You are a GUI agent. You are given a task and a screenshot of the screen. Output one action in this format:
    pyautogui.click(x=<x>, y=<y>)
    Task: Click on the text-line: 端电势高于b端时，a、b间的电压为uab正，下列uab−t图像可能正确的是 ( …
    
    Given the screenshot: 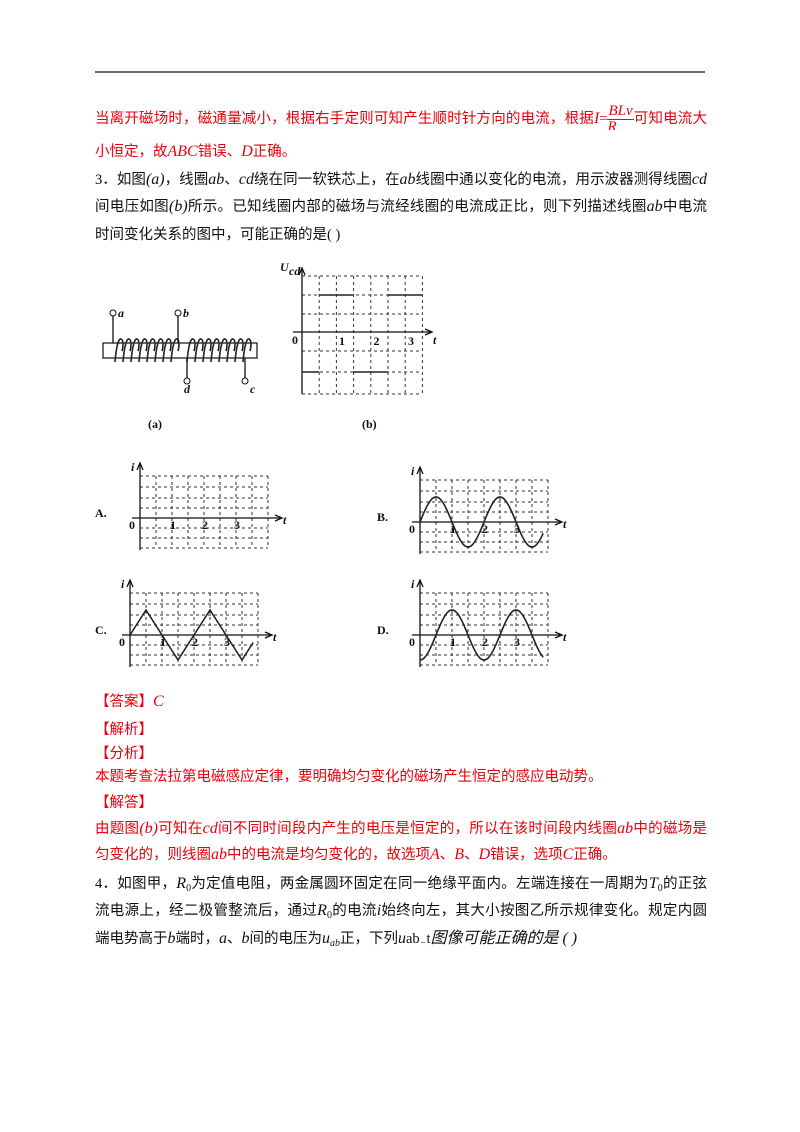 What is the action you would take?
    pyautogui.click(x=401, y=939)
    